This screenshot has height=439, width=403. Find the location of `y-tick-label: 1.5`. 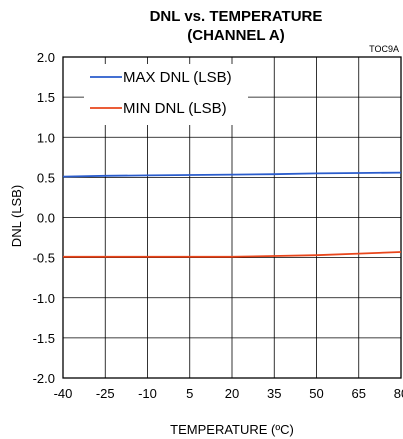

y-tick-label: 1.5 is located at coordinates (46, 97).